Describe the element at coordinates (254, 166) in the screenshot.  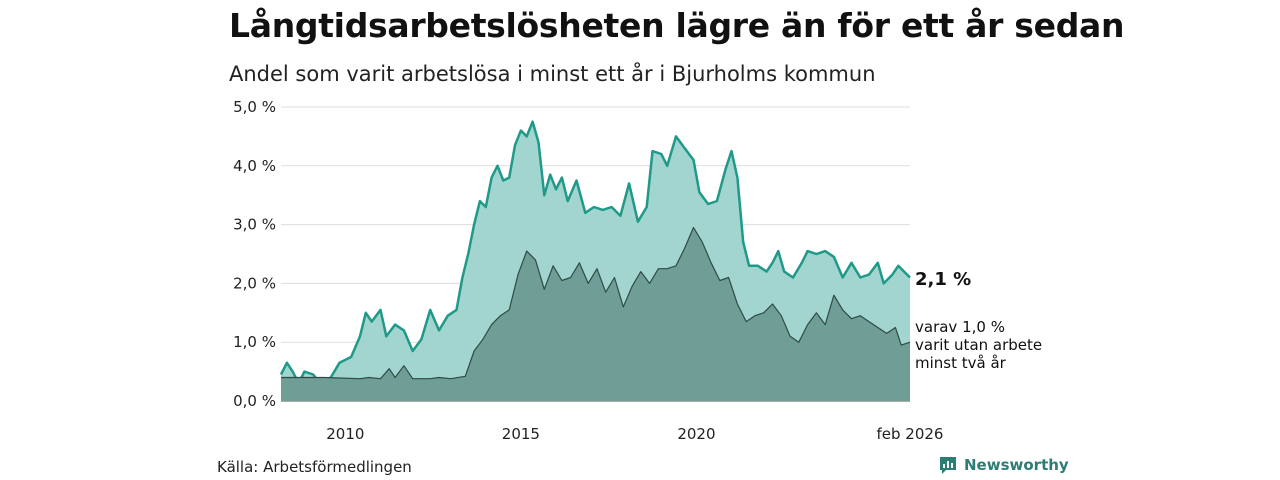
I see `y-tick-label: 4,0 %` at that location.